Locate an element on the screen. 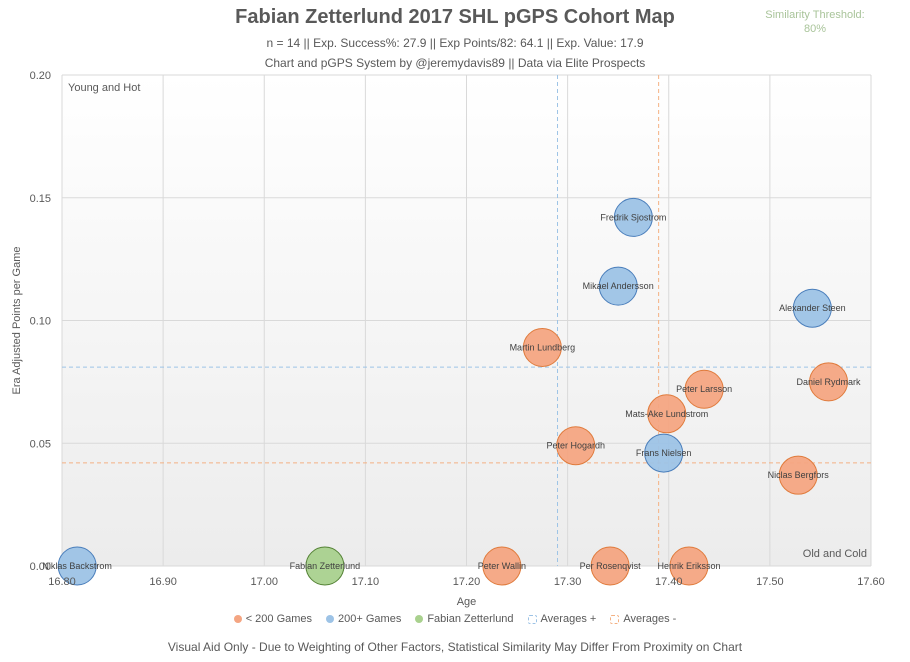  data-point-label: Daniel Rydmark is located at coordinates (829, 382).